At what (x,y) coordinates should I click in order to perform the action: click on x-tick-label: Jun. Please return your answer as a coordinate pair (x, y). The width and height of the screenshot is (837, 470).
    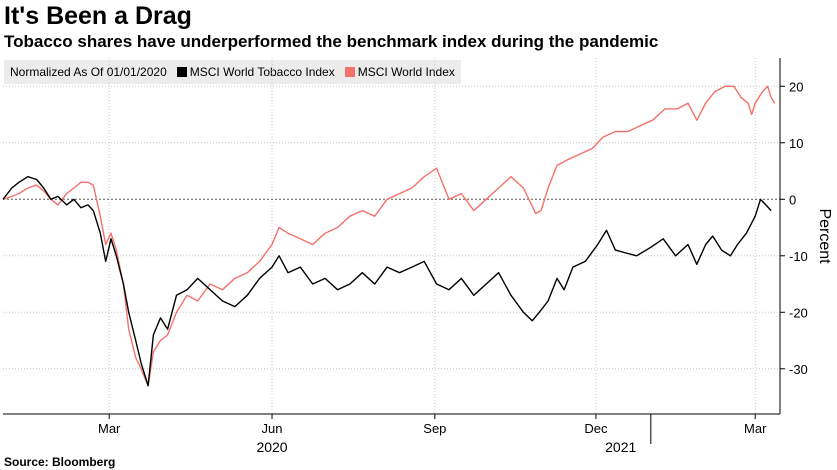
    Looking at the image, I should click on (272, 428).